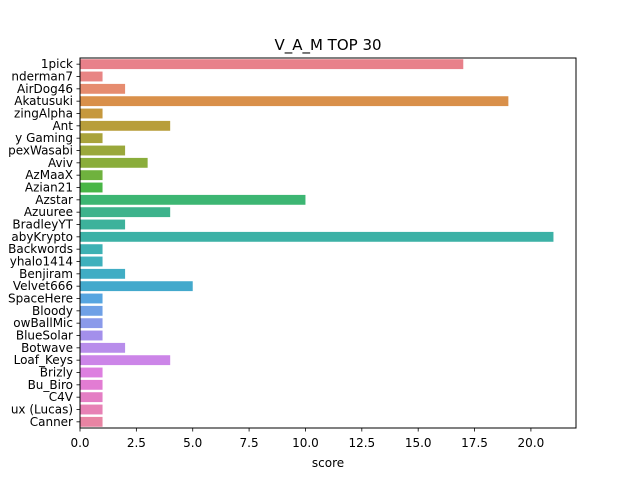 This screenshot has height=480, width=640. What do you see at coordinates (46, 274) in the screenshot?
I see `y-tick-label: Benjiram` at bounding box center [46, 274].